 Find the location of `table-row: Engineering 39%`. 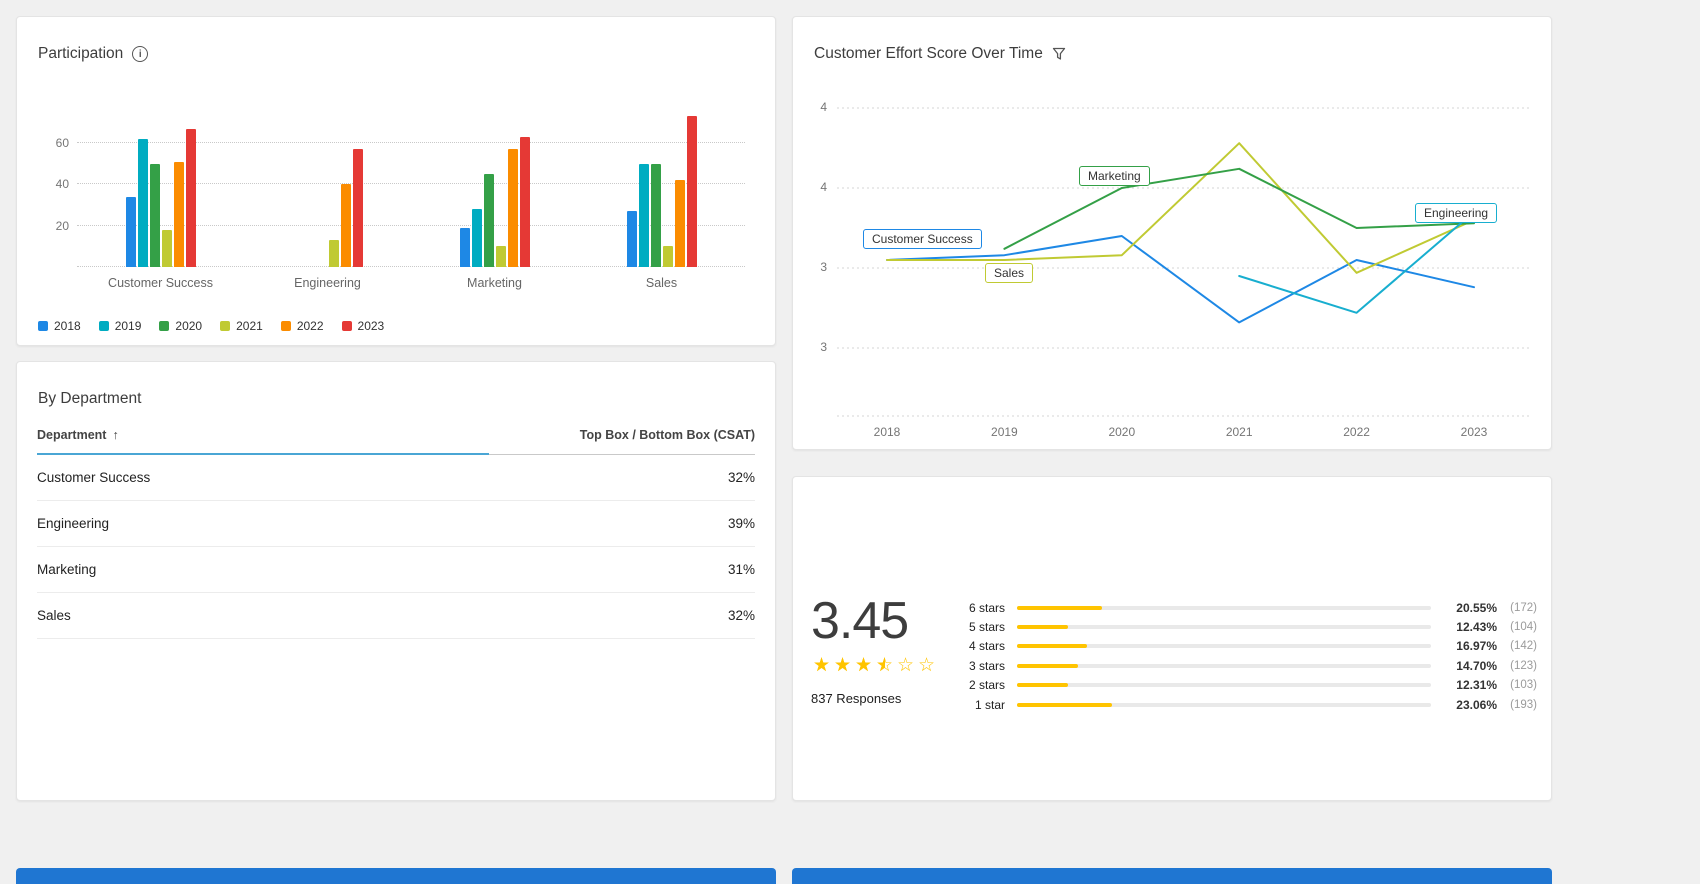

table-row: Engineering 39% is located at coordinates (396, 524).